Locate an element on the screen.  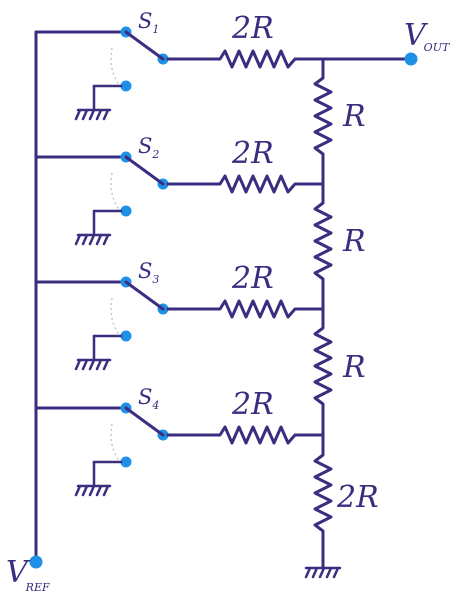
vout-terminal is located at coordinates (411, 59).